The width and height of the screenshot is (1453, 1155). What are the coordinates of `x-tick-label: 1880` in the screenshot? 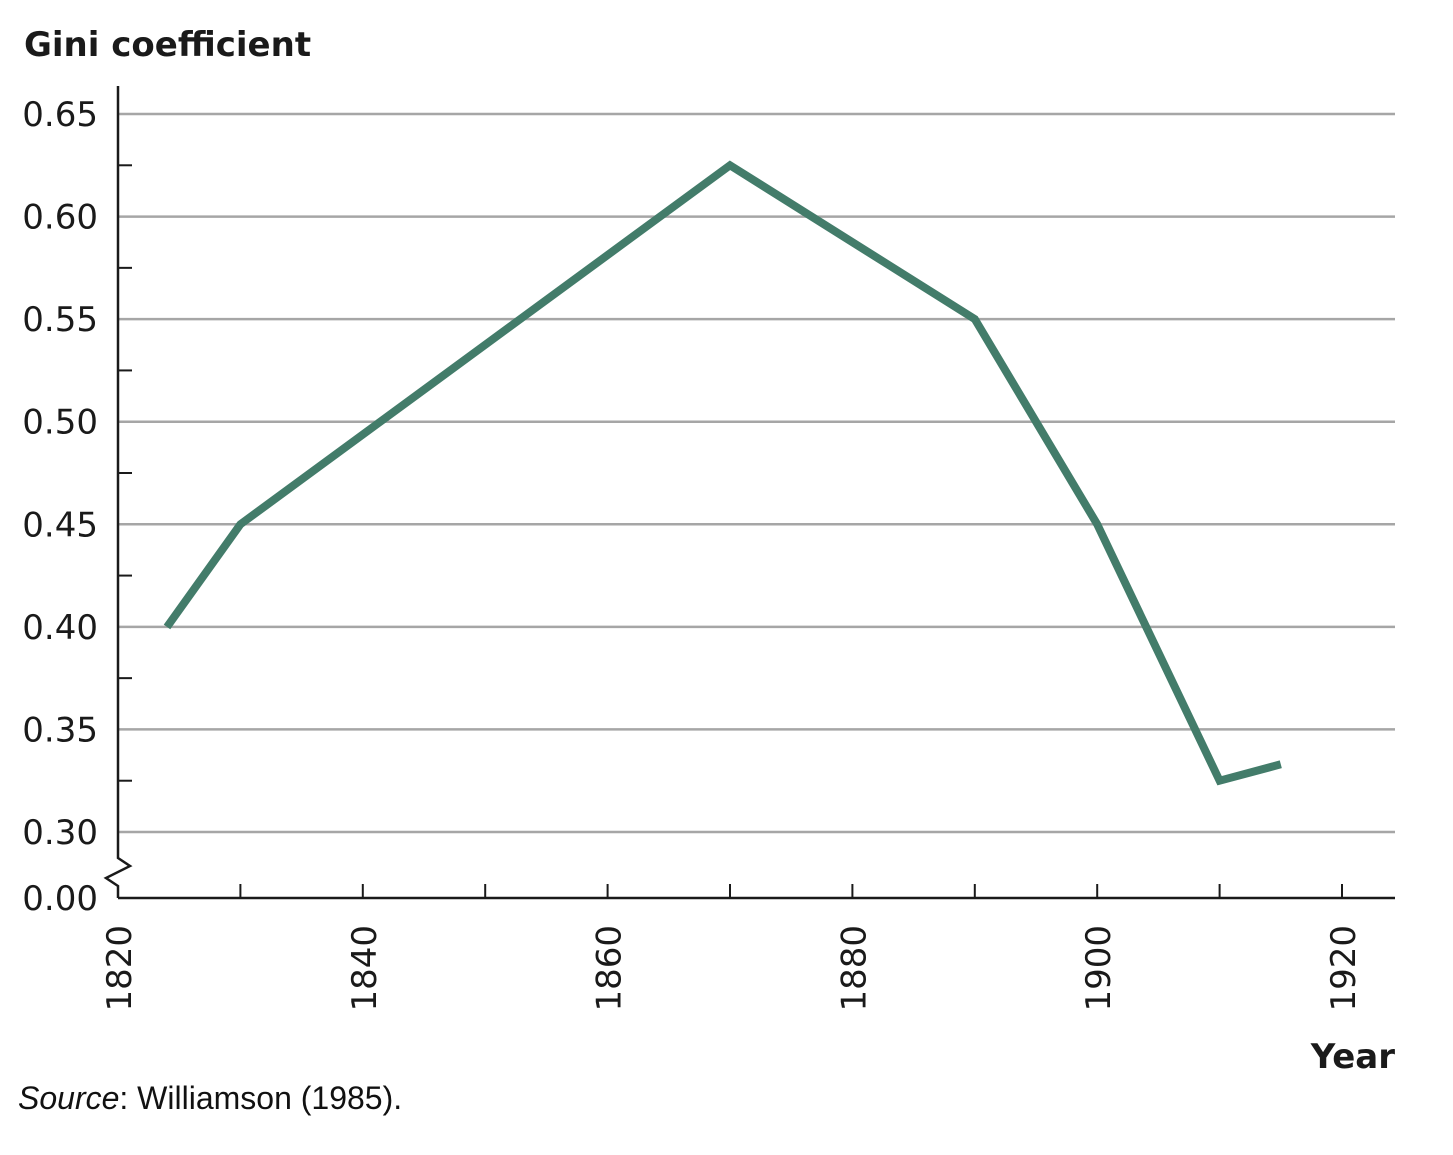 It's located at (854, 968).